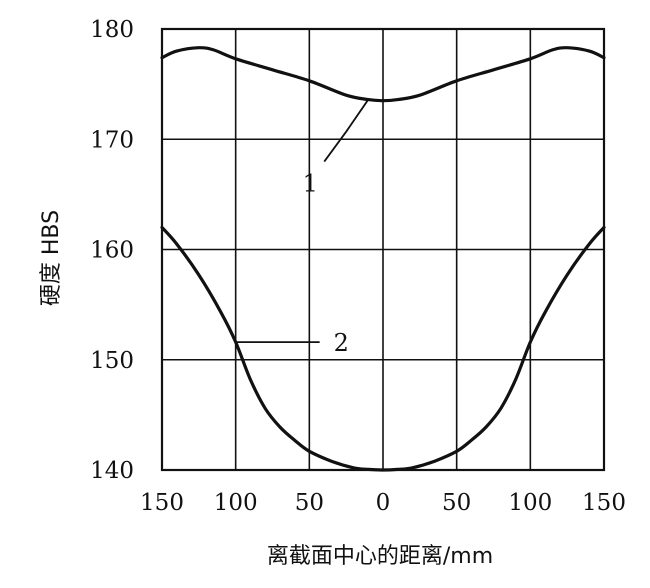  I want to click on x-tick-label: 0, so click(383, 503).